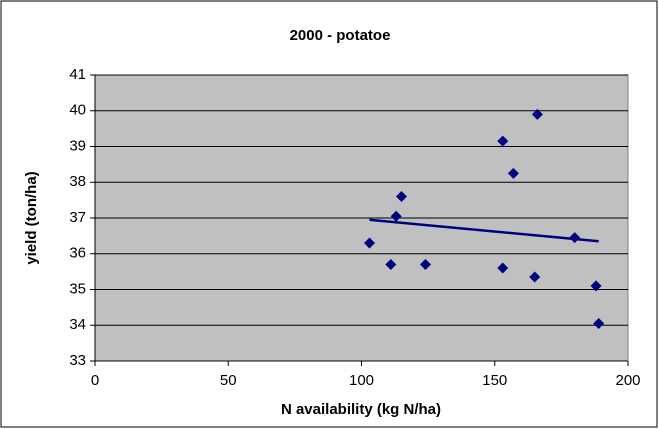 This screenshot has height=429, width=659. Describe the element at coordinates (77, 217) in the screenshot. I see `y-tick-label: 37` at that location.